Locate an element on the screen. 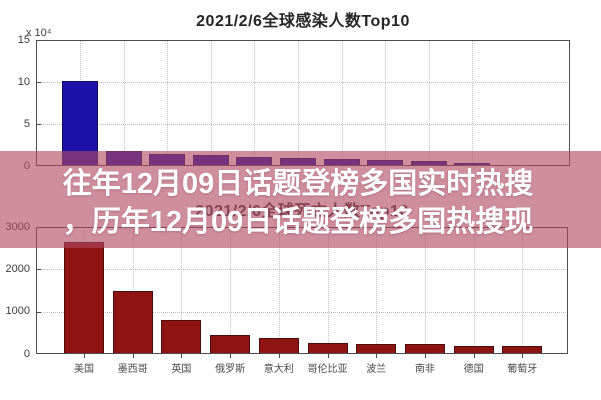 This screenshot has height=400, width=601. x-category-label: 葡萄牙 is located at coordinates (522, 369).